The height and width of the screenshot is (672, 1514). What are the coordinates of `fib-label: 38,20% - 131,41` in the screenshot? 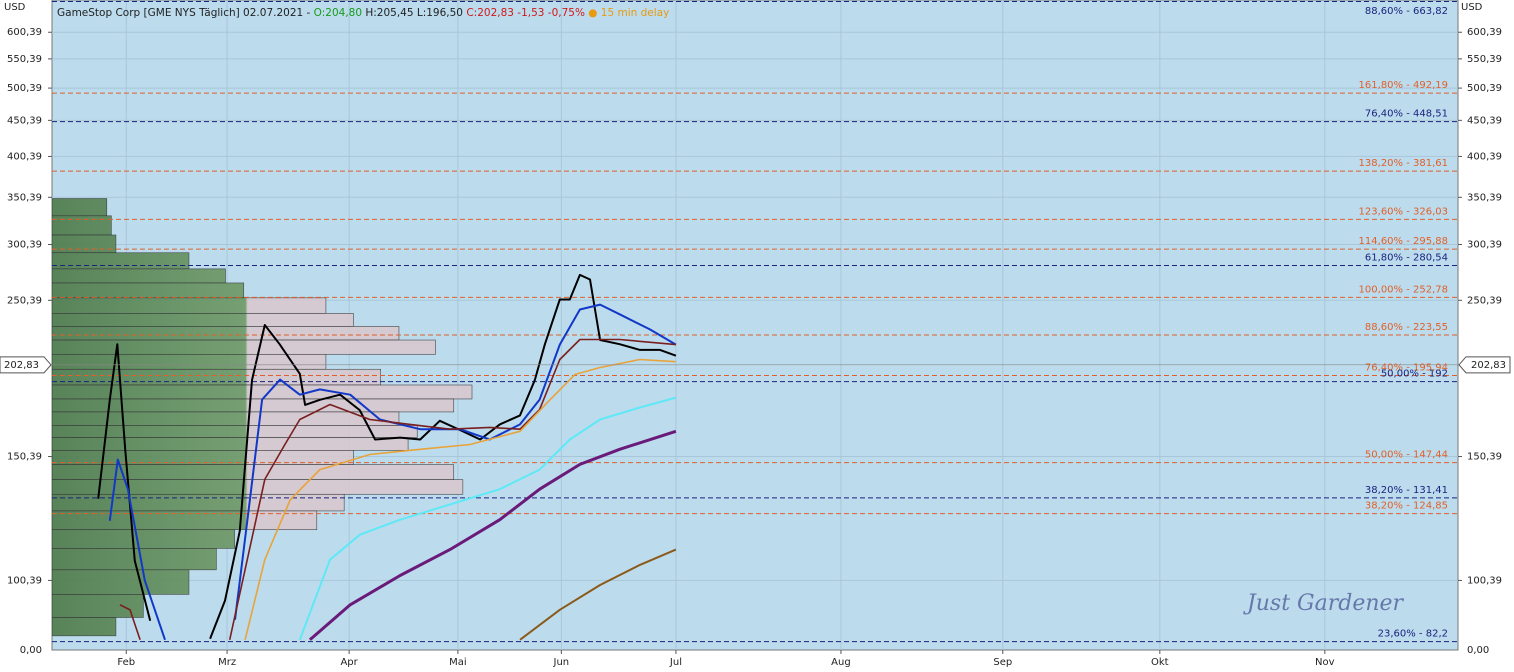 It's located at (1406, 490).